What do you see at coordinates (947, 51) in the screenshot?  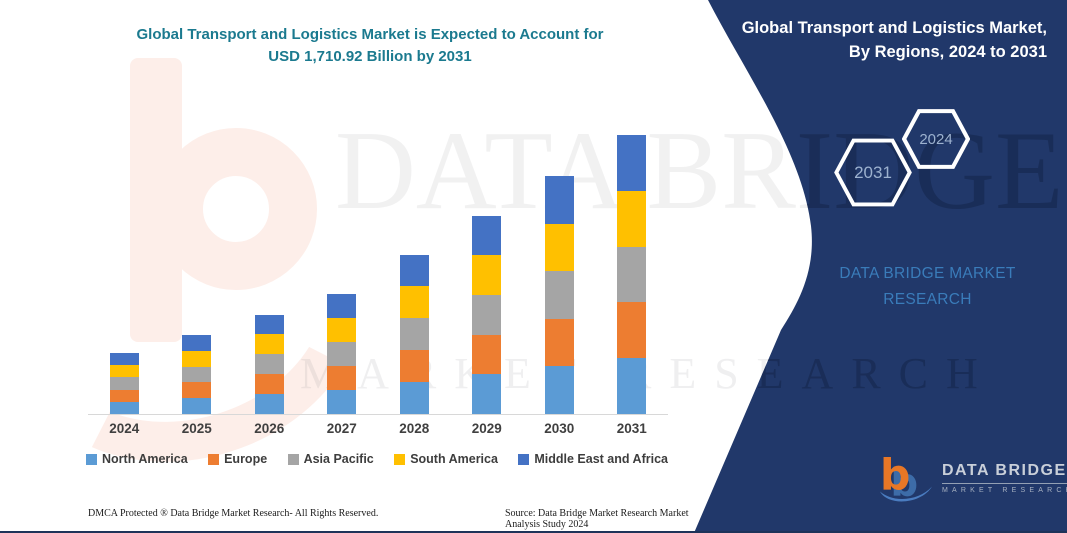 I see `side-panel-title-line2: By Regions, 2024 to 2031` at bounding box center [947, 51].